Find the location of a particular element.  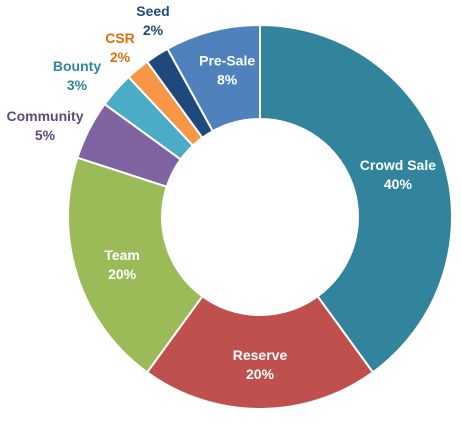

label-name-csr: CSR is located at coordinates (120, 38).